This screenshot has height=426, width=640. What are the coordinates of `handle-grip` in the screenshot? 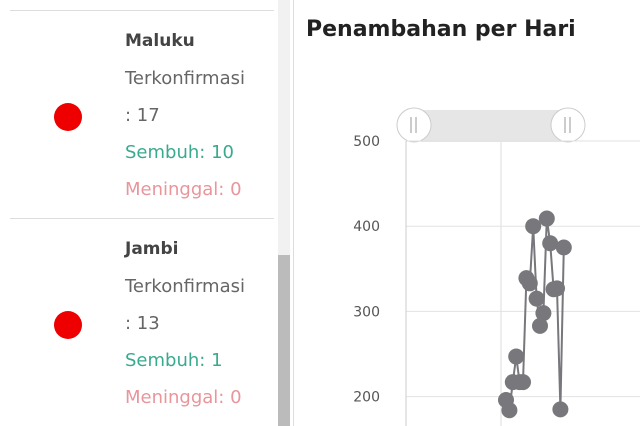 It's located at (490, 125).